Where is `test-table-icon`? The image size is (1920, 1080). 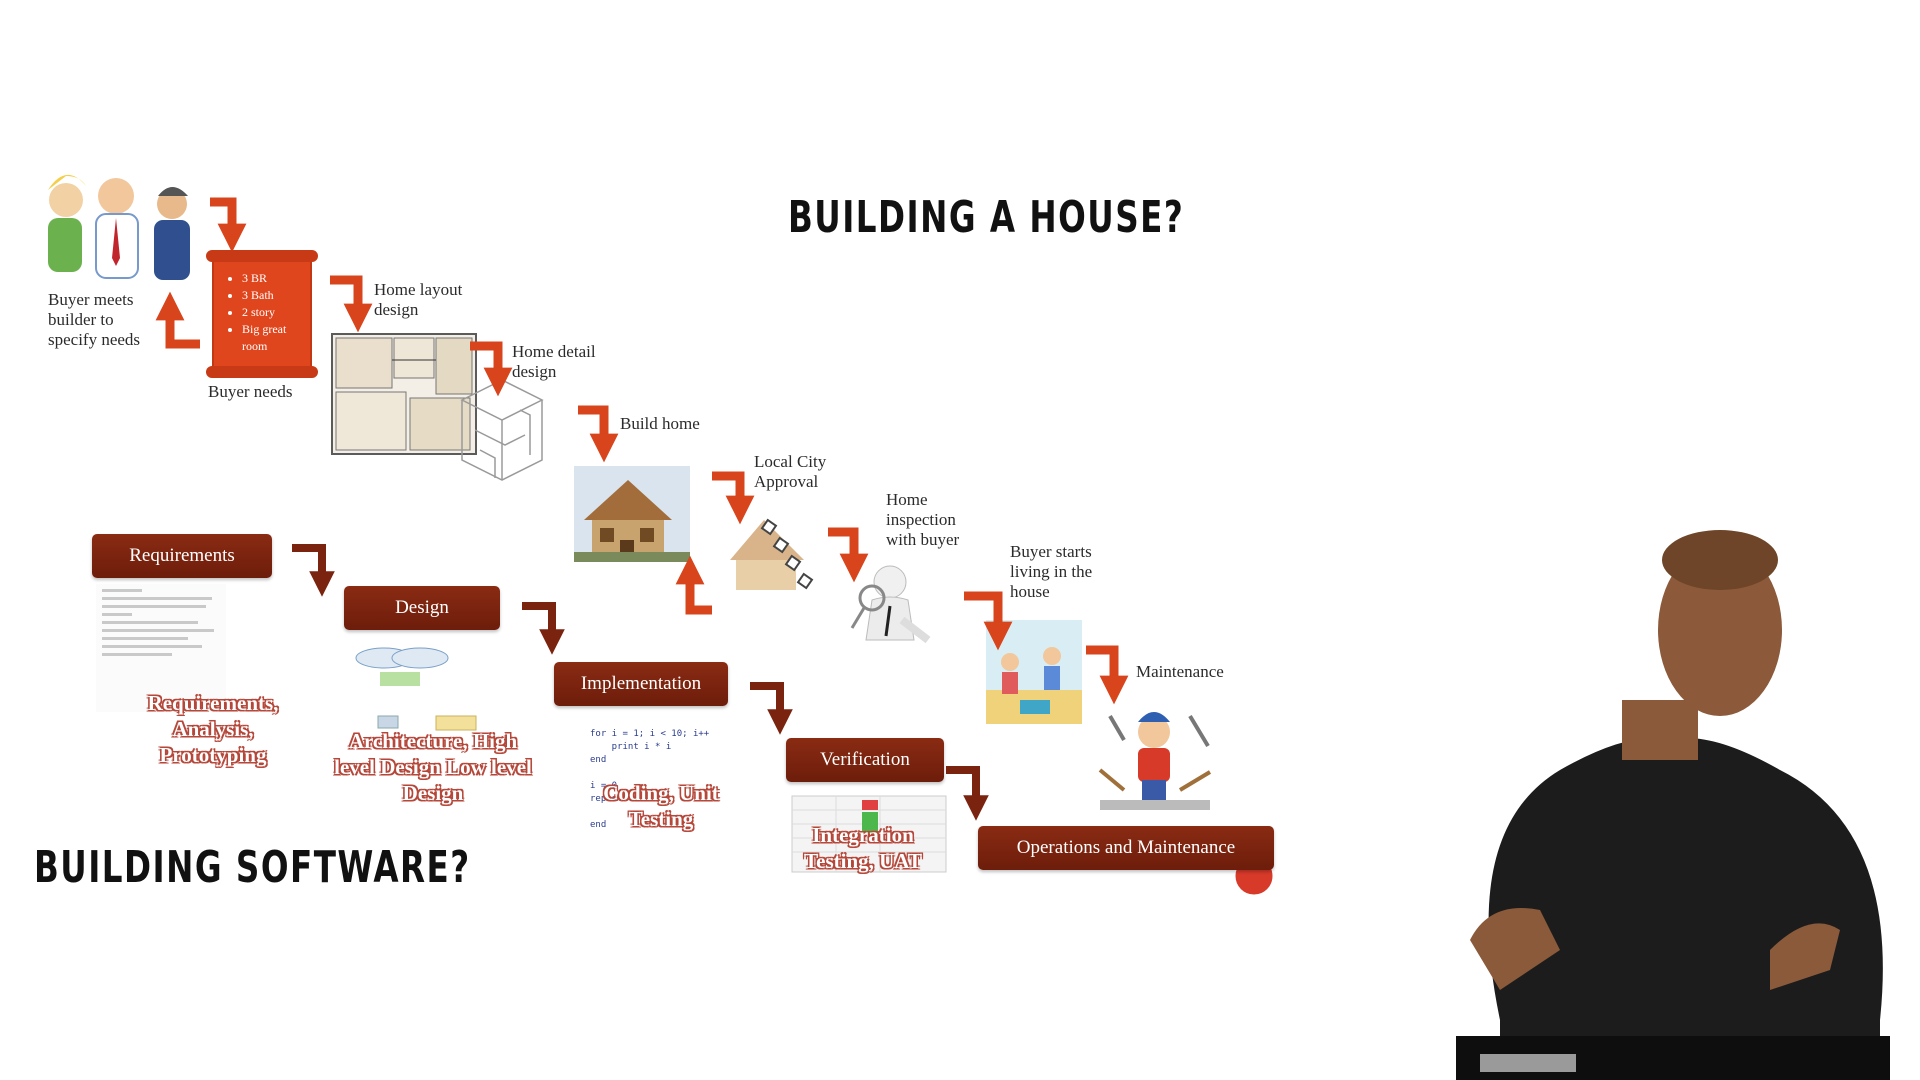 test-table-icon is located at coordinates (869, 834).